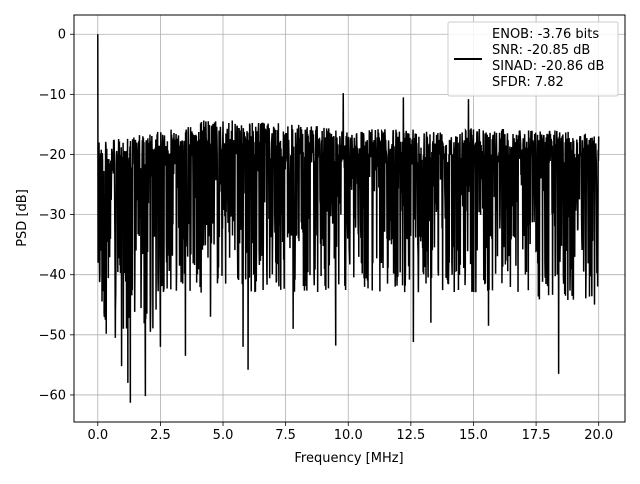 This screenshot has width=640, height=484. What do you see at coordinates (52, 275) in the screenshot?
I see `y-tick-label-4: −40` at bounding box center [52, 275].